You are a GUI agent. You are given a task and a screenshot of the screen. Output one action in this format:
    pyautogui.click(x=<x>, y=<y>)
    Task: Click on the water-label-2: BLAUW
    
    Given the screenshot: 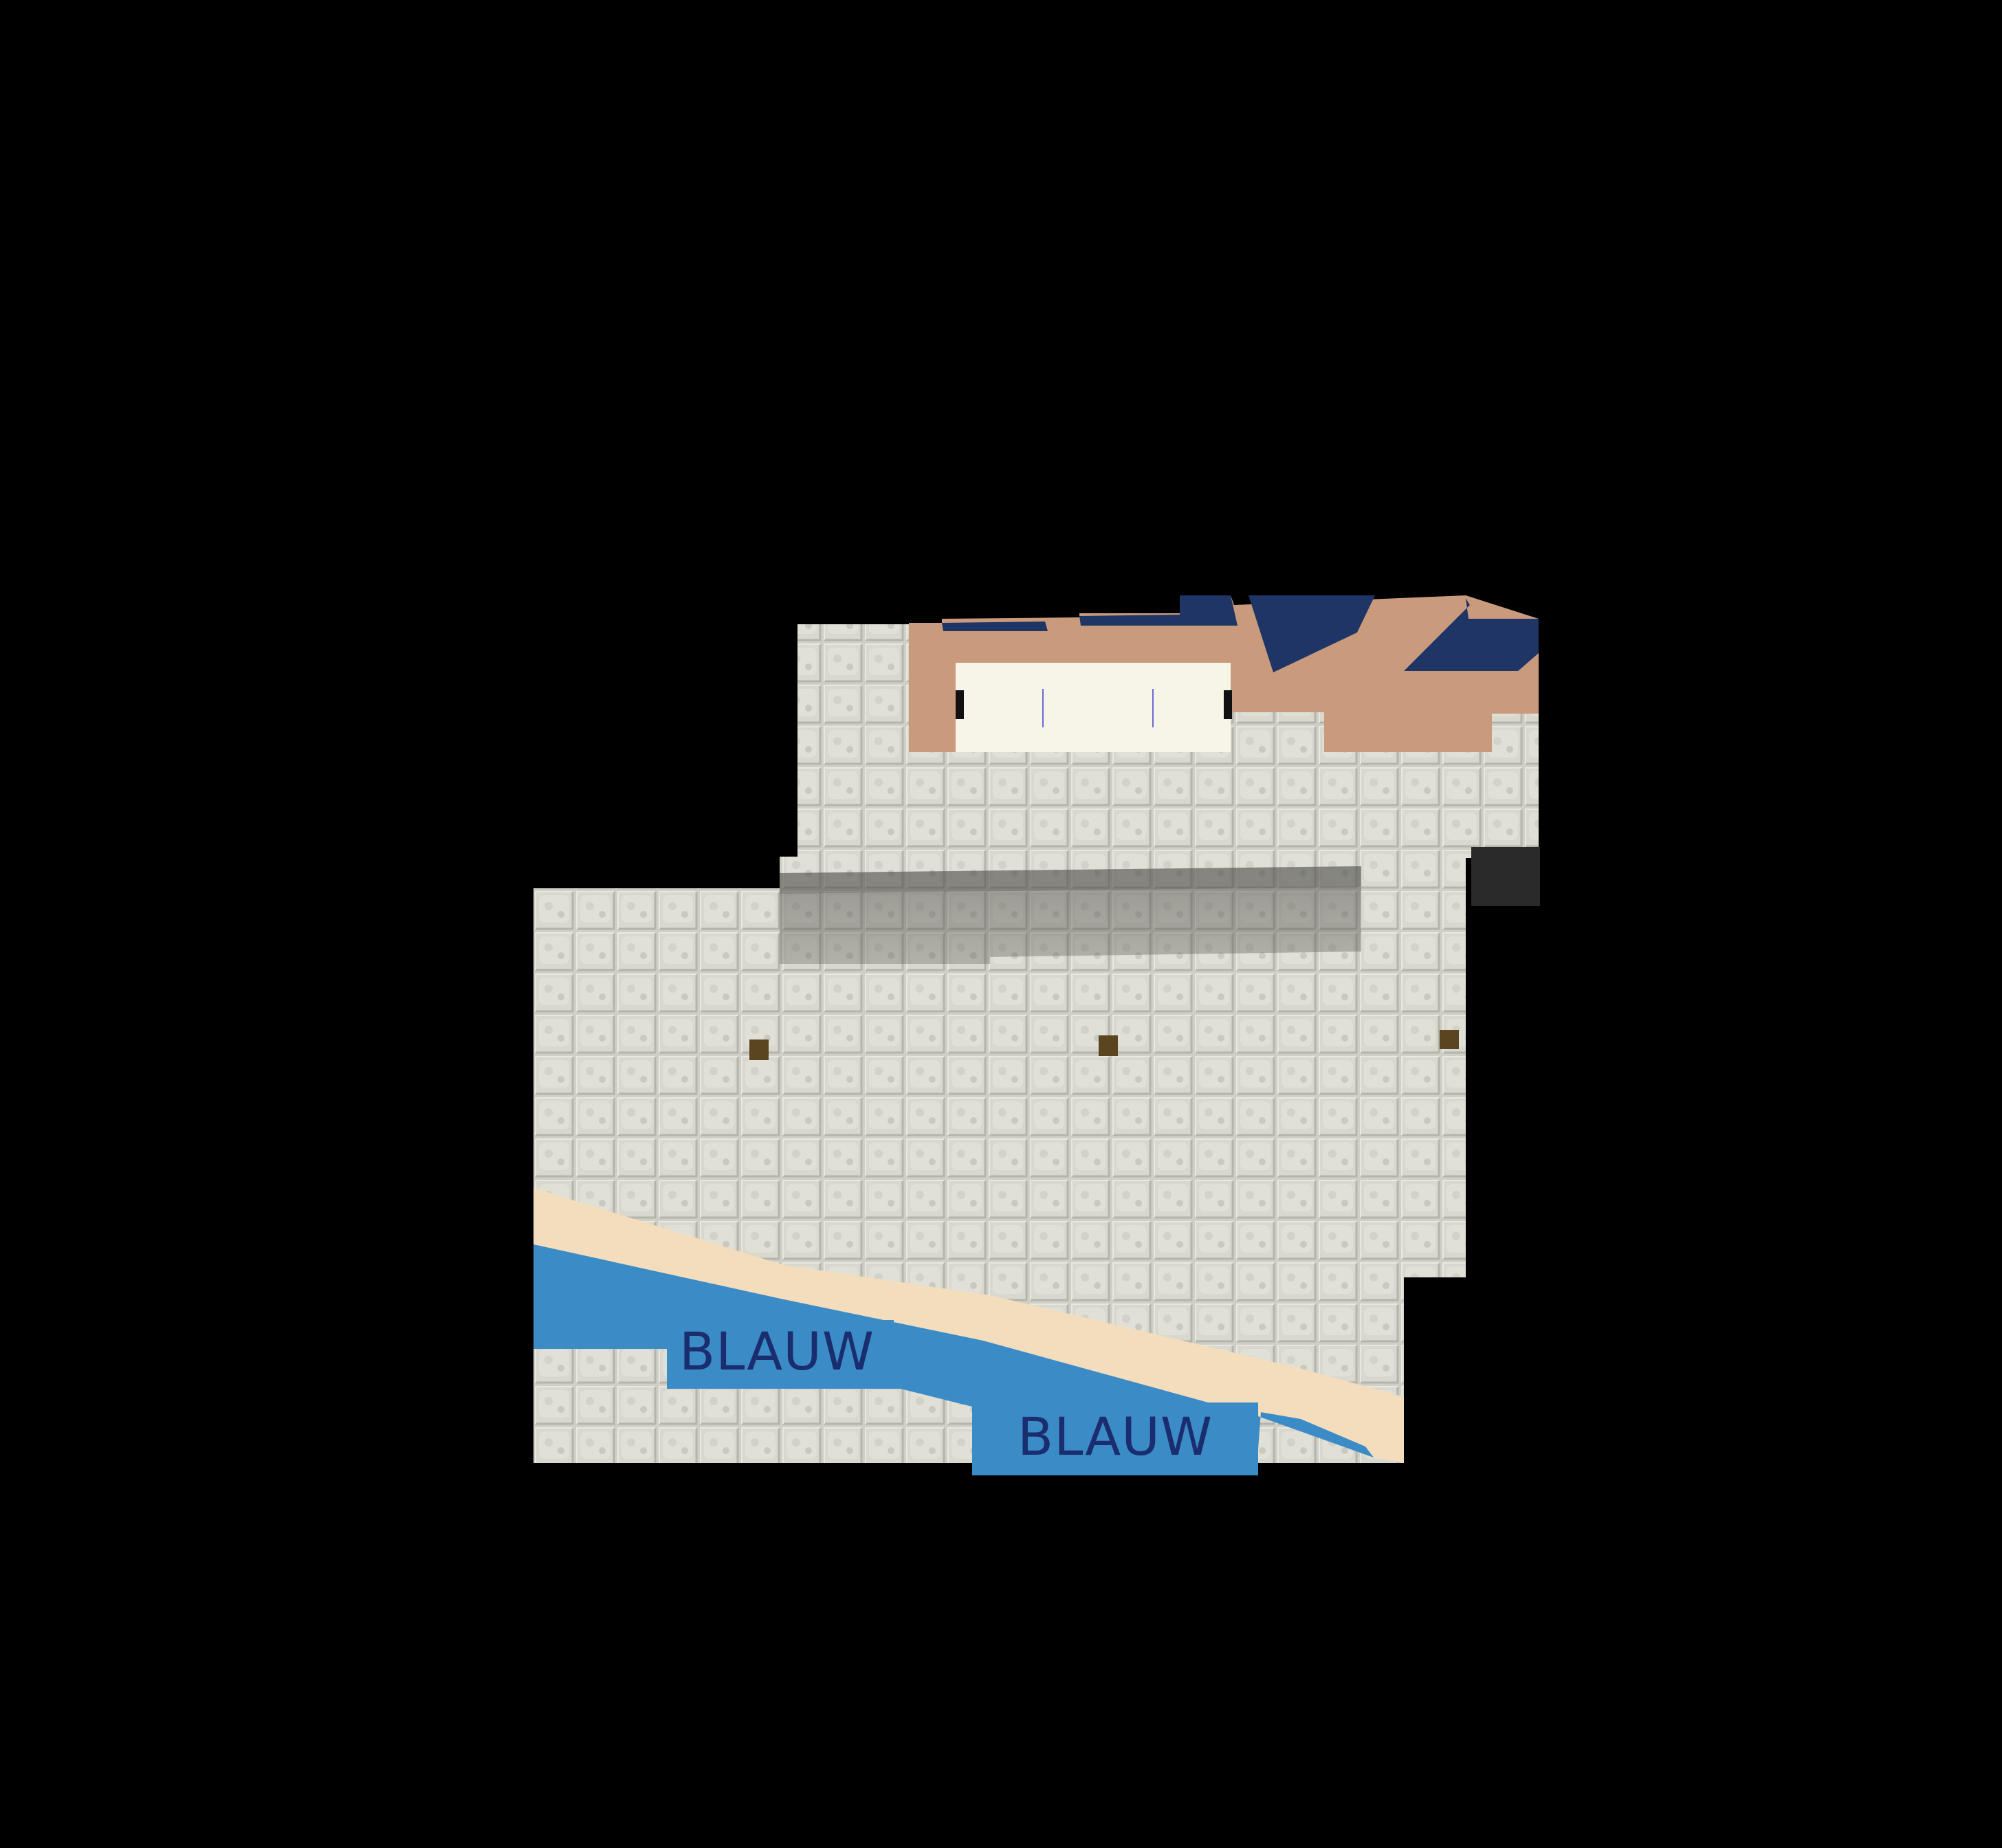 What is the action you would take?
    pyautogui.click(x=1115, y=1436)
    